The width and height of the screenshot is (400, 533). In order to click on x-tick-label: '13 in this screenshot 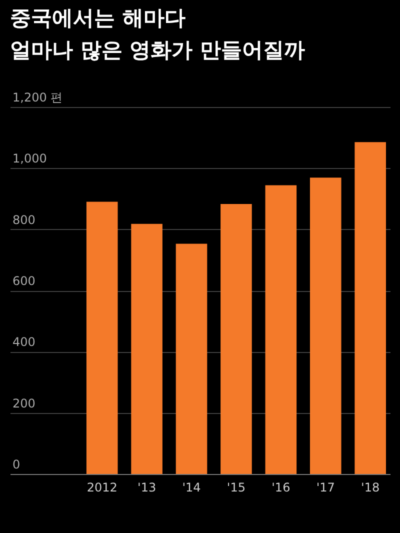, I will do `click(147, 487)`.